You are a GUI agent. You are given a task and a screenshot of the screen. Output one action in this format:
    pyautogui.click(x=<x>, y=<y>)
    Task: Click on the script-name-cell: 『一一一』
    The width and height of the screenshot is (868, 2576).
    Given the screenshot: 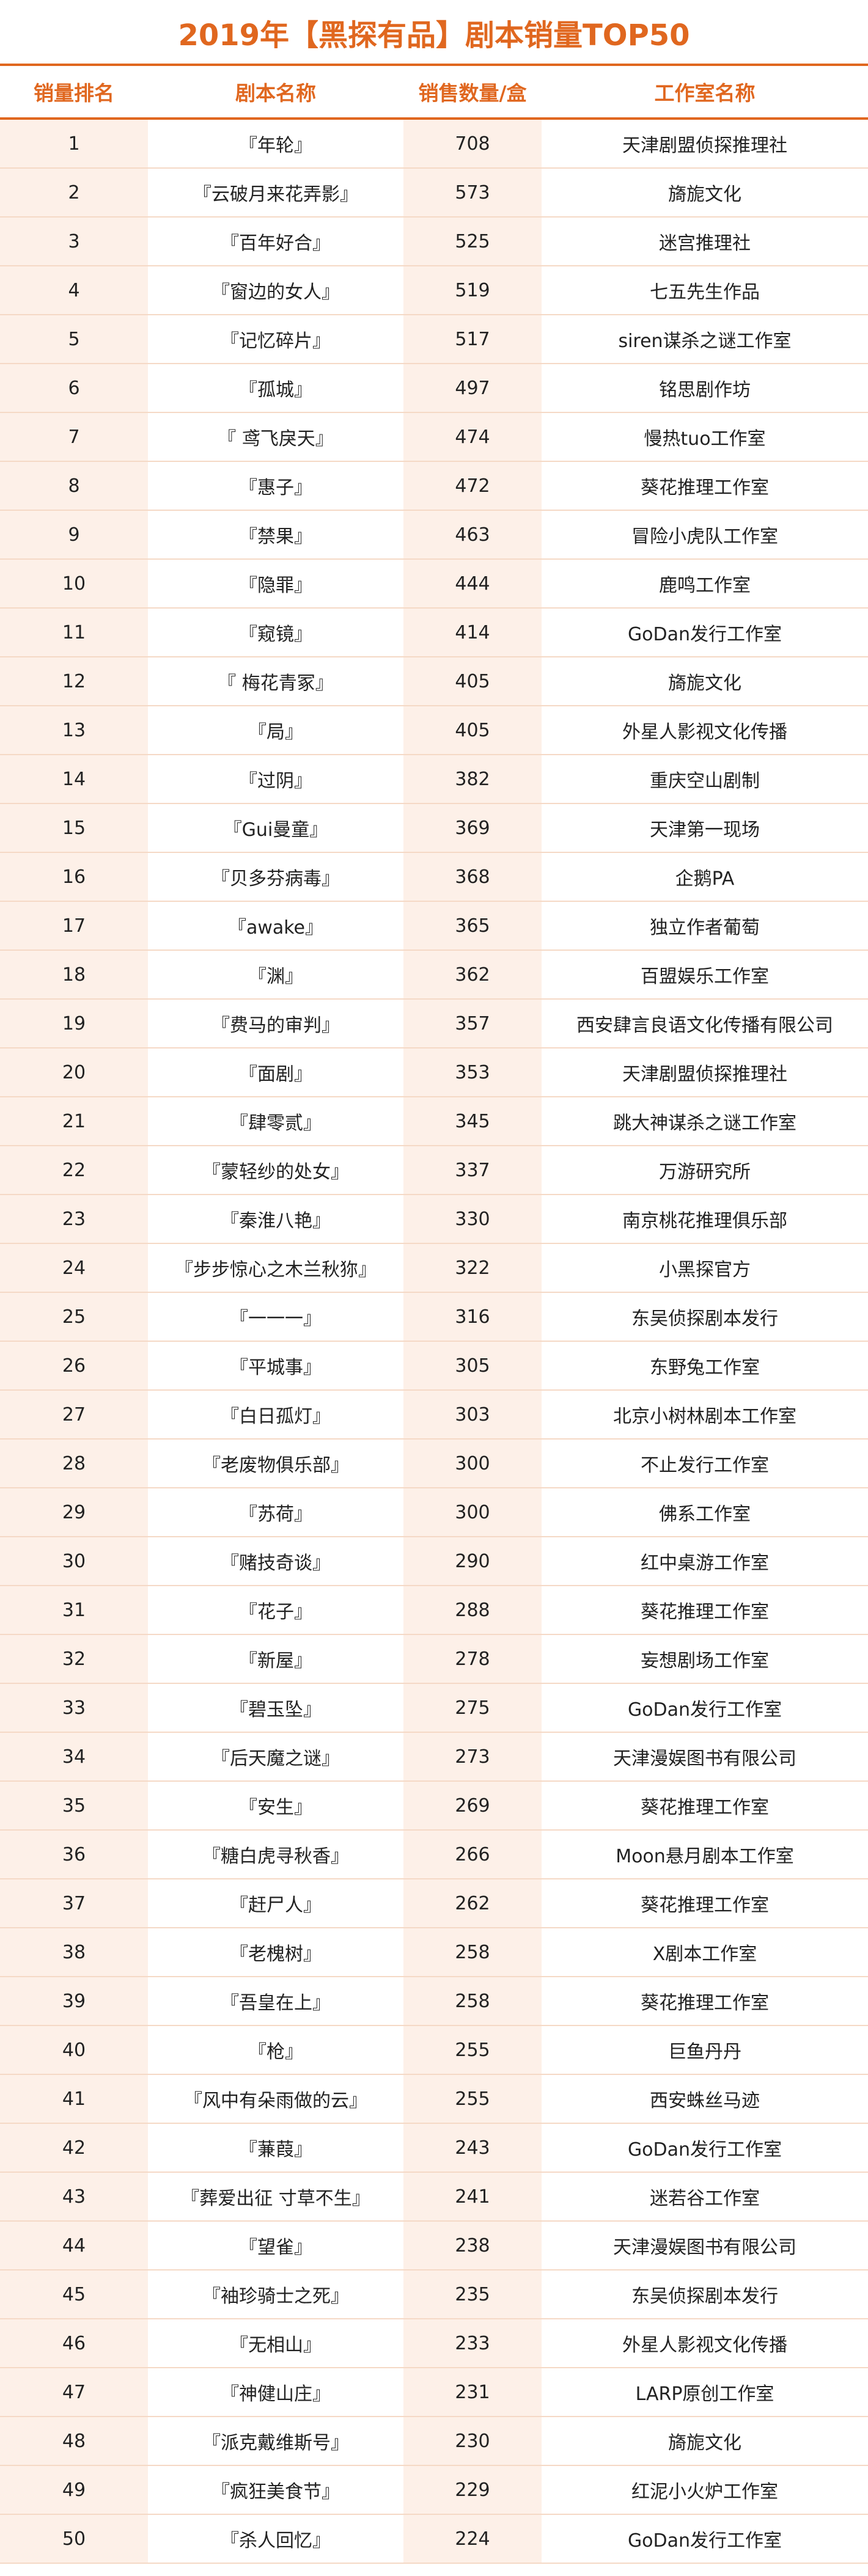 What is the action you would take?
    pyautogui.click(x=276, y=1319)
    